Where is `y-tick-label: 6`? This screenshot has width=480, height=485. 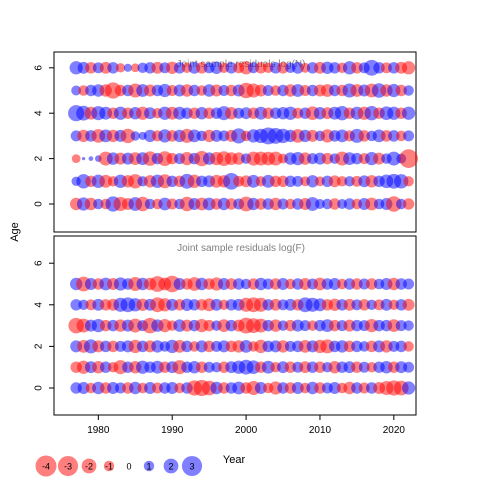
y-tick-label: 6 is located at coordinates (39, 68).